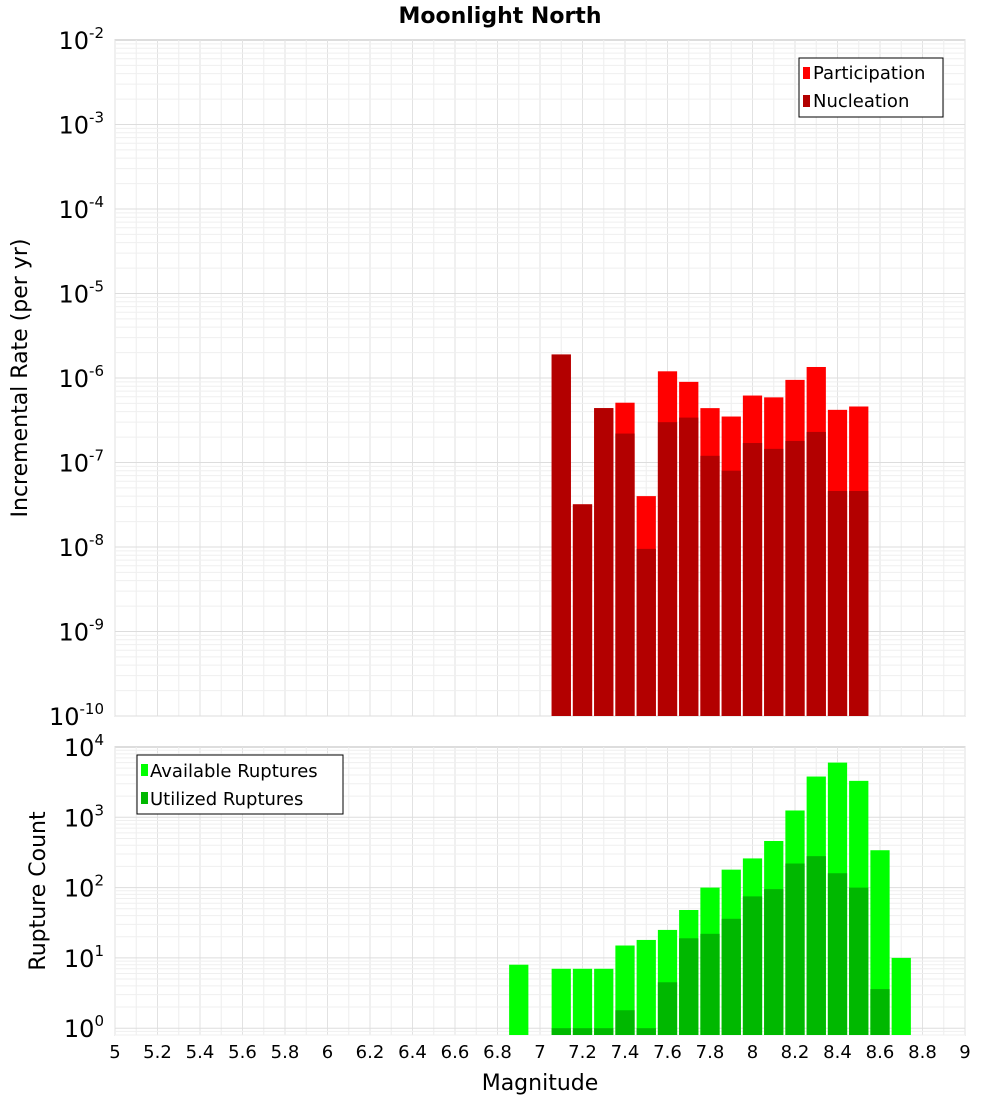 The height and width of the screenshot is (1100, 1000). I want to click on legend-swatch-available, so click(144, 770).